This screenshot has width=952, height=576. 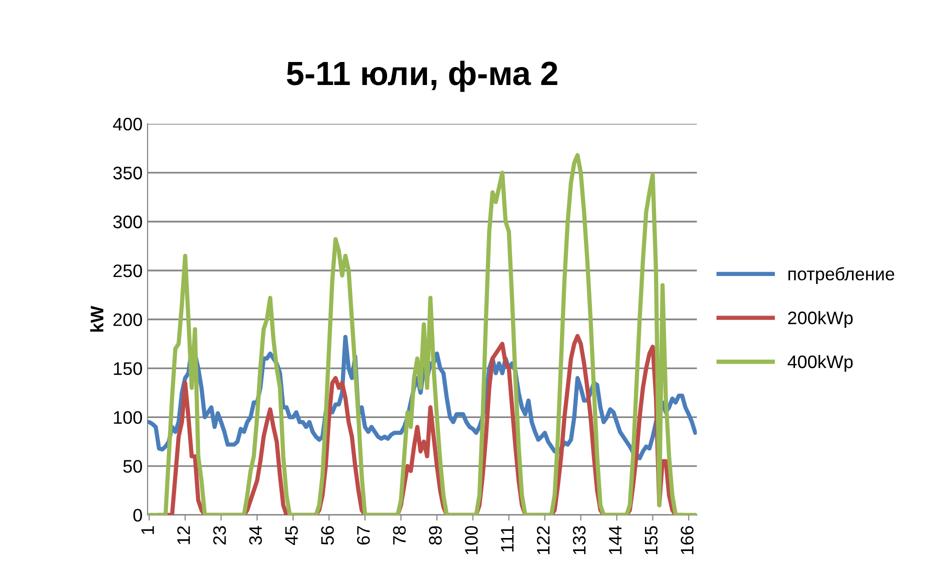 I want to click on chart-title: 5-11 юли, ф-ма 2, so click(x=422, y=76).